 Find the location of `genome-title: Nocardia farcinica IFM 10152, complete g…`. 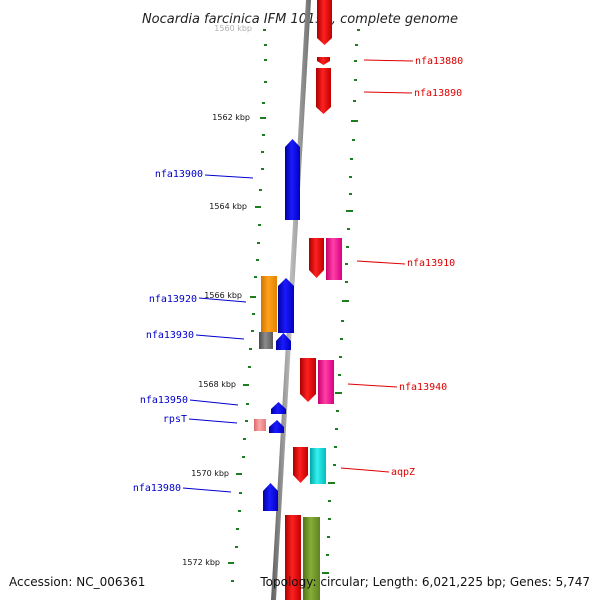

genome-title: Nocardia farcinica IFM 10152, complete g… is located at coordinates (300, 19).